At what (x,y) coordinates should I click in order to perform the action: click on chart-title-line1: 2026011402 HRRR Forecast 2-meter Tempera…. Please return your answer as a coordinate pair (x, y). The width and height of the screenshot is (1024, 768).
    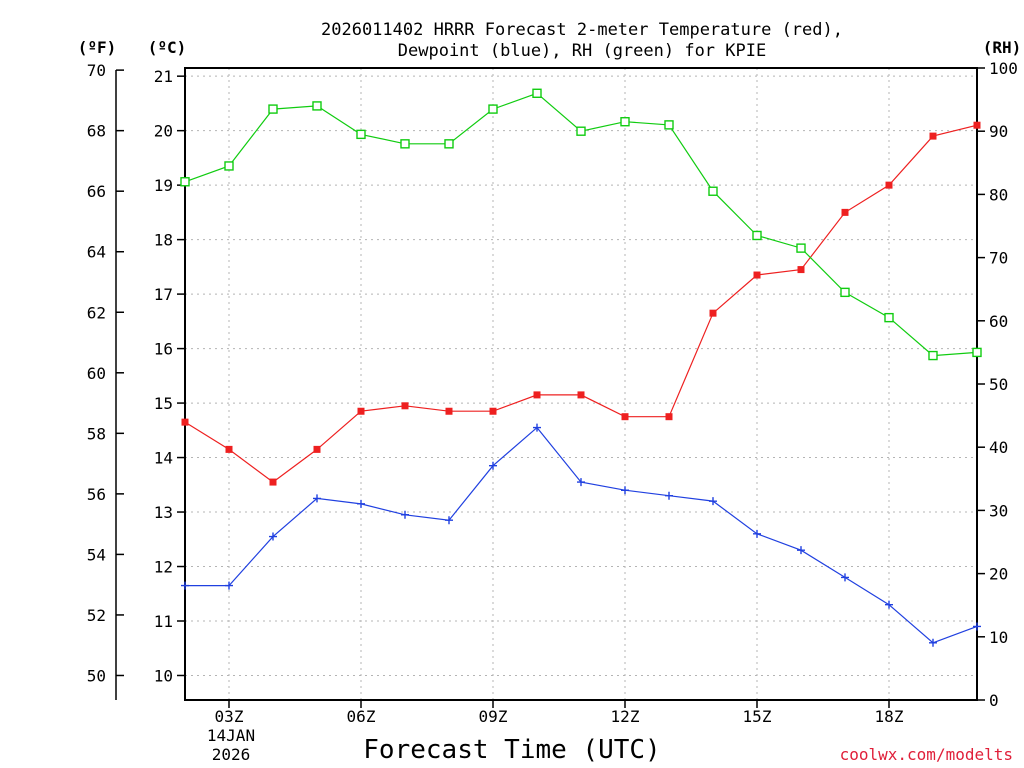
    Looking at the image, I should click on (582, 30).